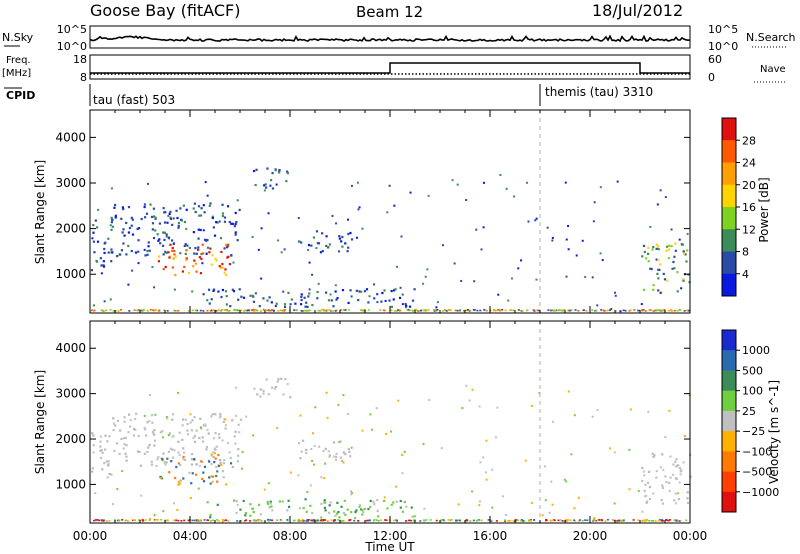  Describe the element at coordinates (753, 431) in the screenshot. I see `velocity-colorbar-tick-label: −25` at that location.